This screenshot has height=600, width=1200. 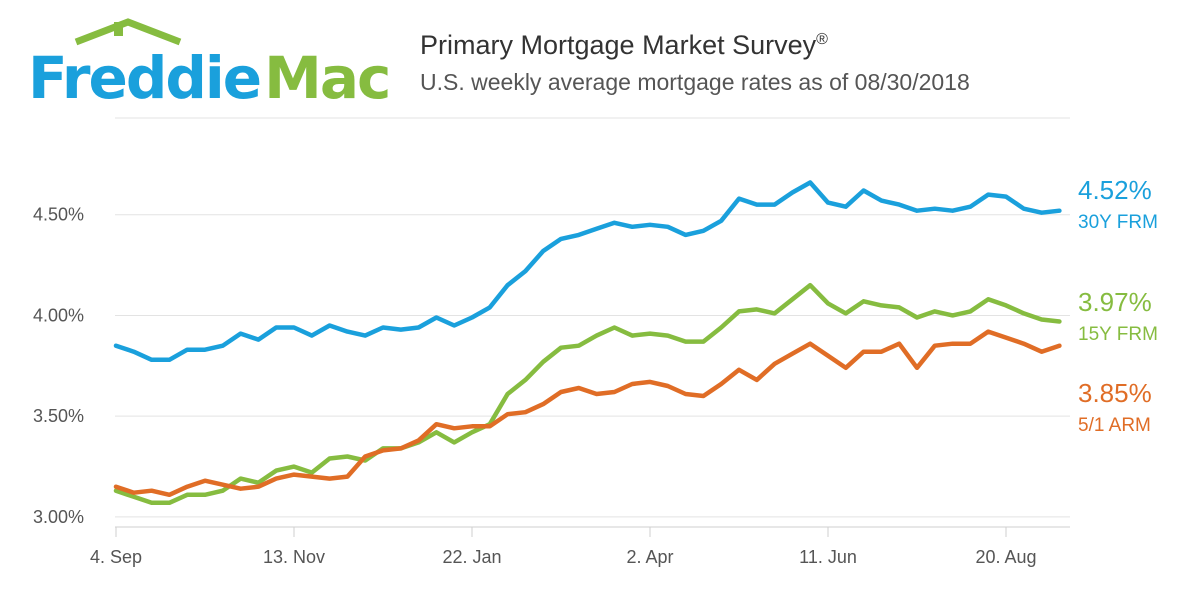 I want to click on x-tick-label: 11. Jun, so click(x=828, y=557).